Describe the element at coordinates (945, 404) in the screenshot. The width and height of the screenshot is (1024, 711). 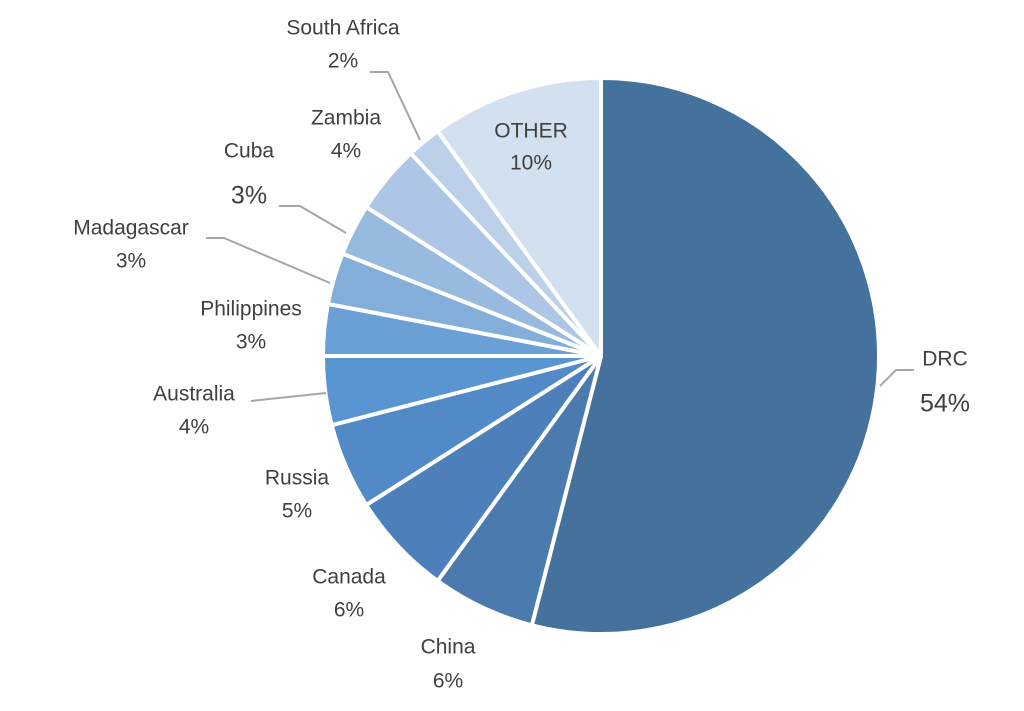
I see `slice-value-label: 54%` at that location.